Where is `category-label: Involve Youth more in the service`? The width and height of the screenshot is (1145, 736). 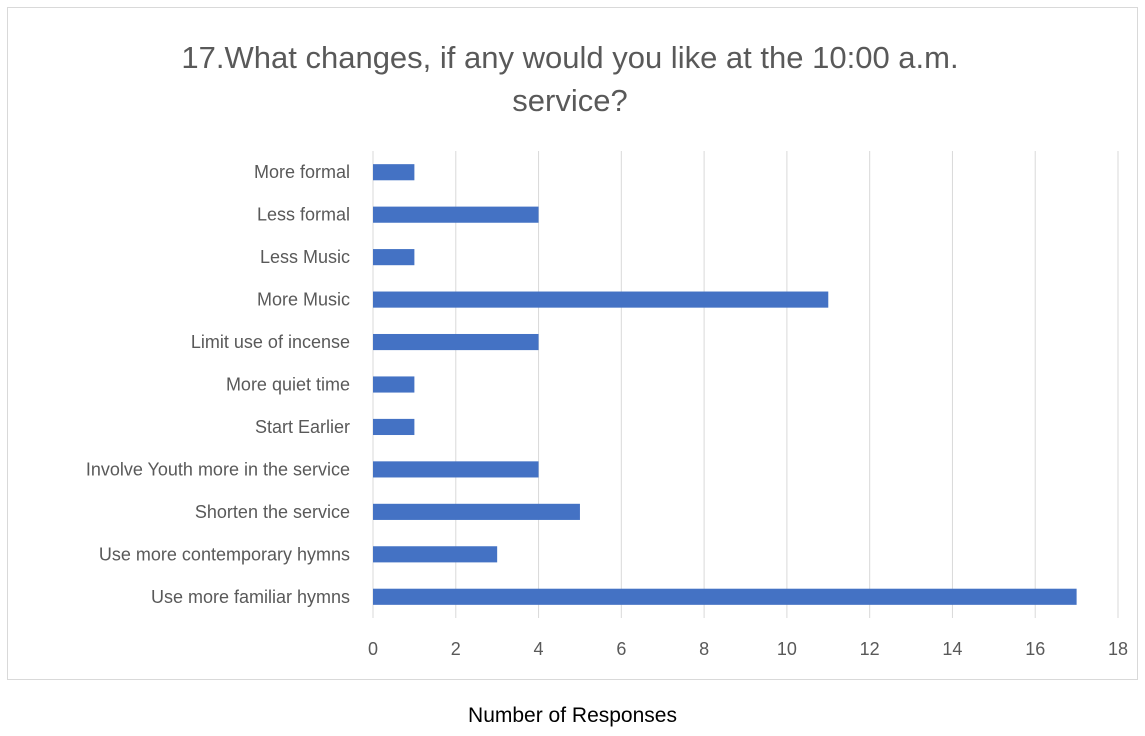 category-label: Involve Youth more in the service is located at coordinates (218, 469).